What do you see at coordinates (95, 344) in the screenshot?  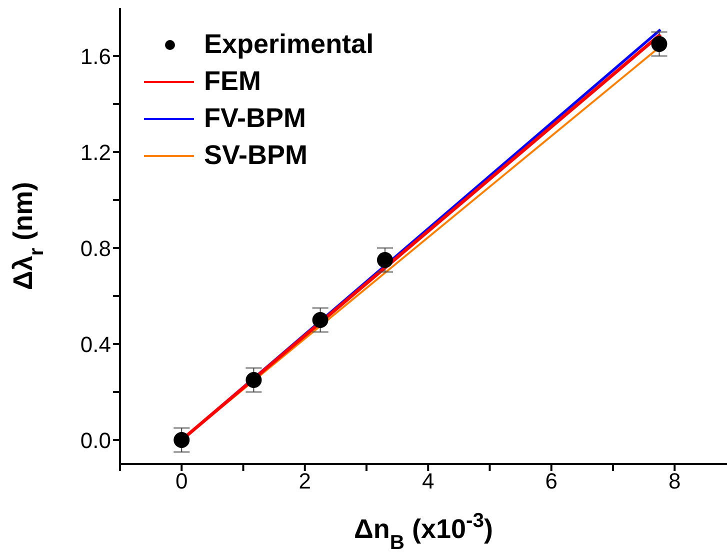 I see `y-tick-label: 0.4` at bounding box center [95, 344].